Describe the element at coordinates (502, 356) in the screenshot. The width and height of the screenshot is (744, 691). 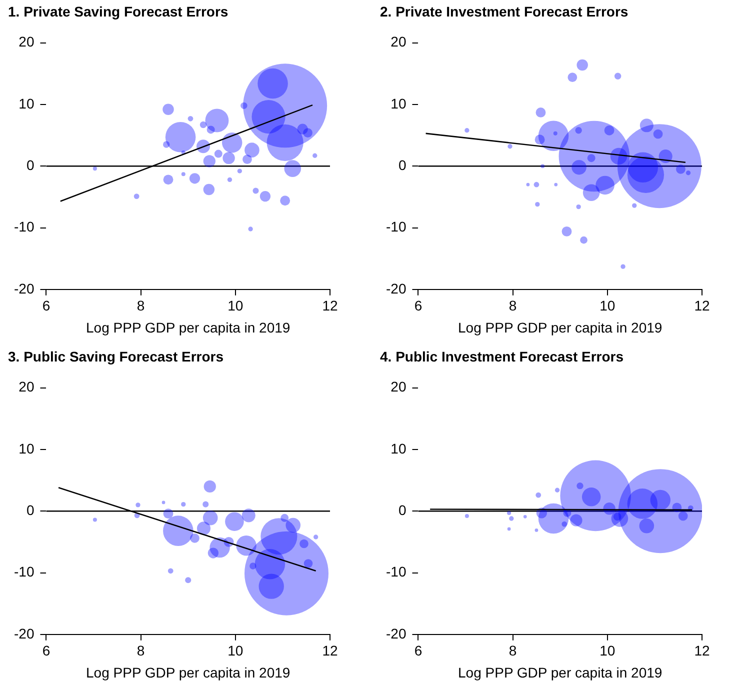
I see `chart-title: 4. Public Investment Forecast Errors` at that location.